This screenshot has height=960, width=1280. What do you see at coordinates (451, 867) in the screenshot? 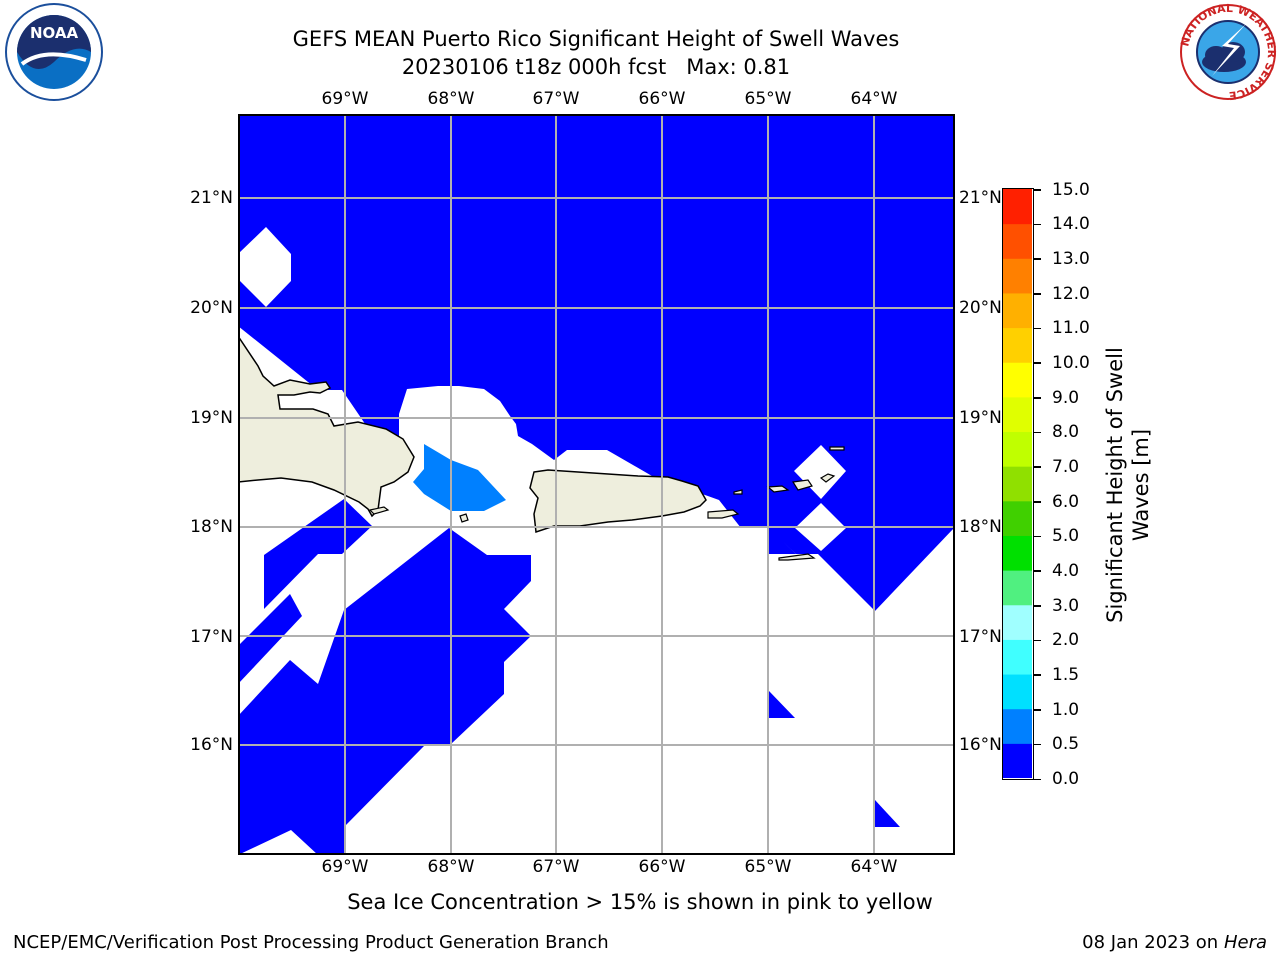
I see `lon-label-bottom: 68°W` at bounding box center [451, 867].